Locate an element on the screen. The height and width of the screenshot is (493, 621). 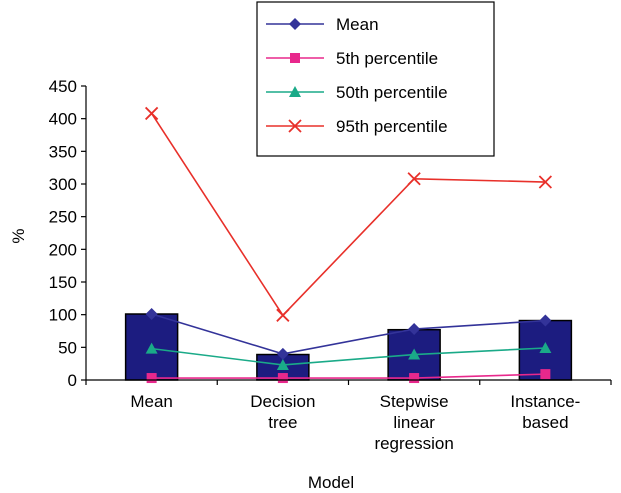
x-tick-label-3-line-1: based is located at coordinates (545, 422).